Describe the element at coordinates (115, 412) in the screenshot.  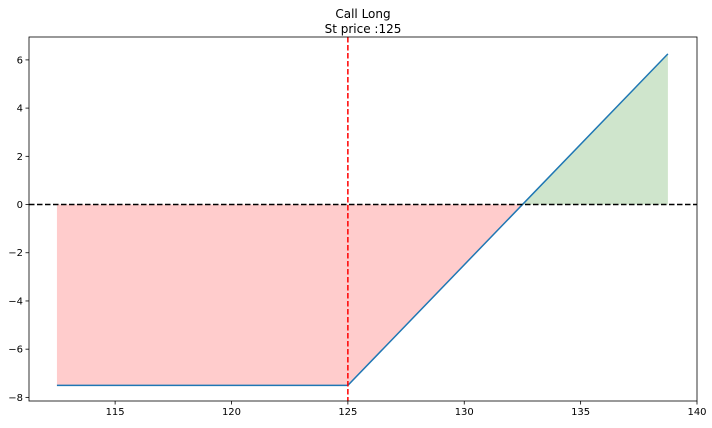
I see `x-tick-label: 115` at that location.